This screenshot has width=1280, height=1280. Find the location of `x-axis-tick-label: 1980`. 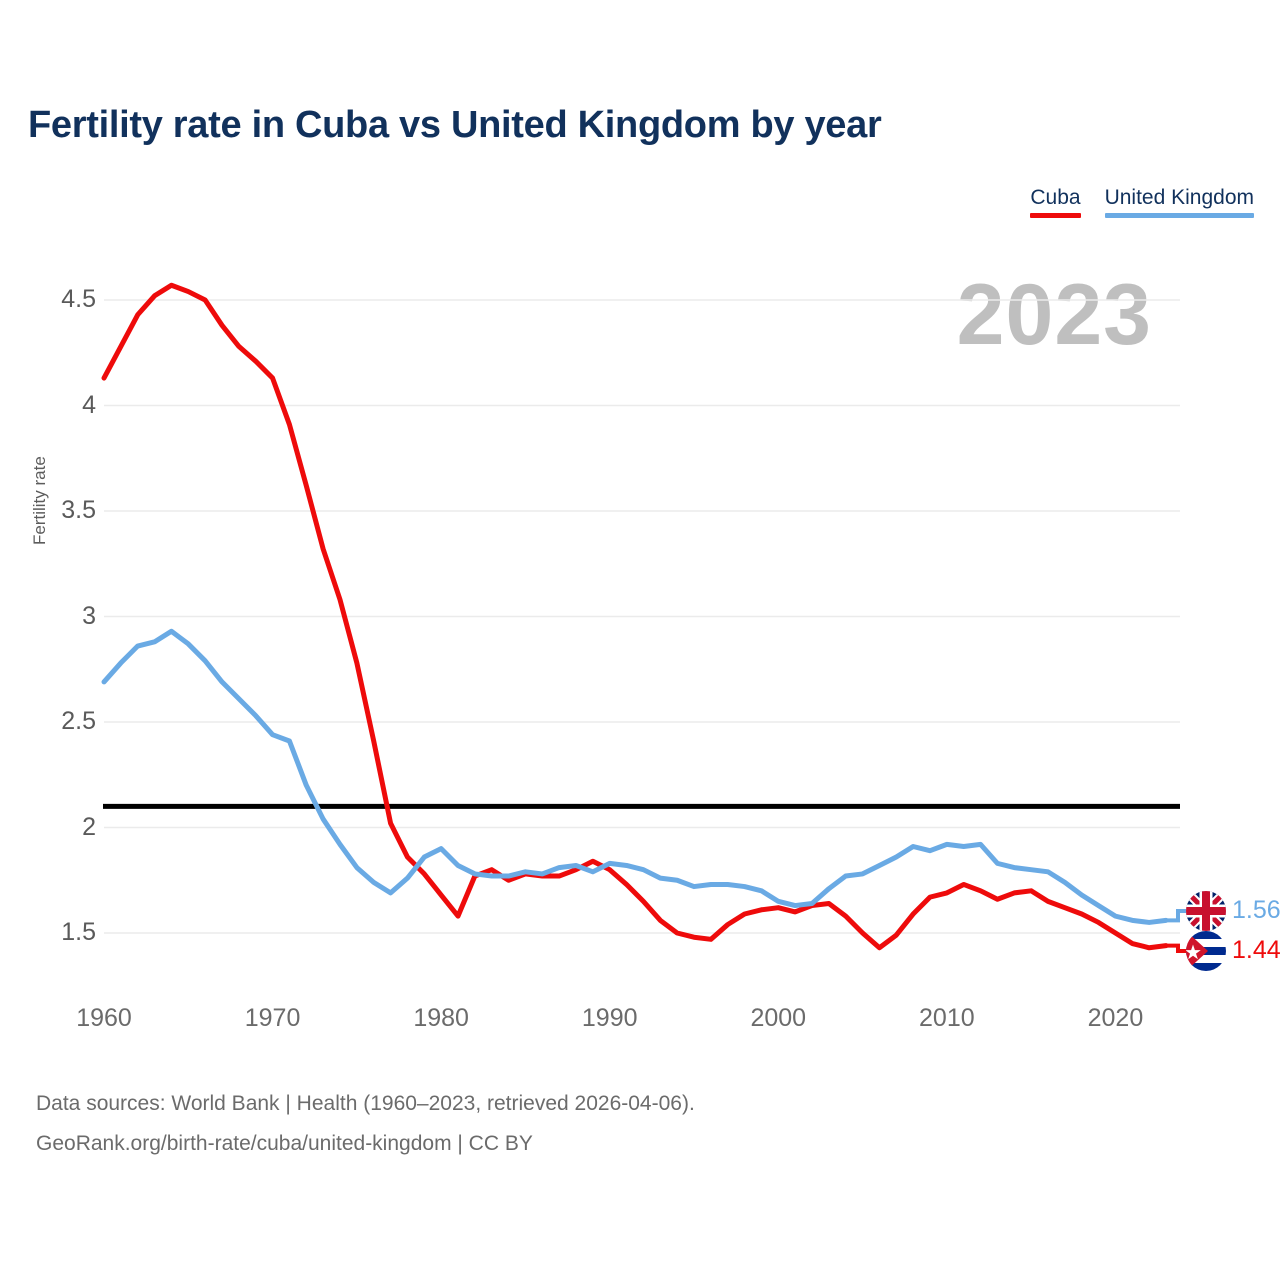

x-axis-tick-label: 1980 is located at coordinates (441, 1018).